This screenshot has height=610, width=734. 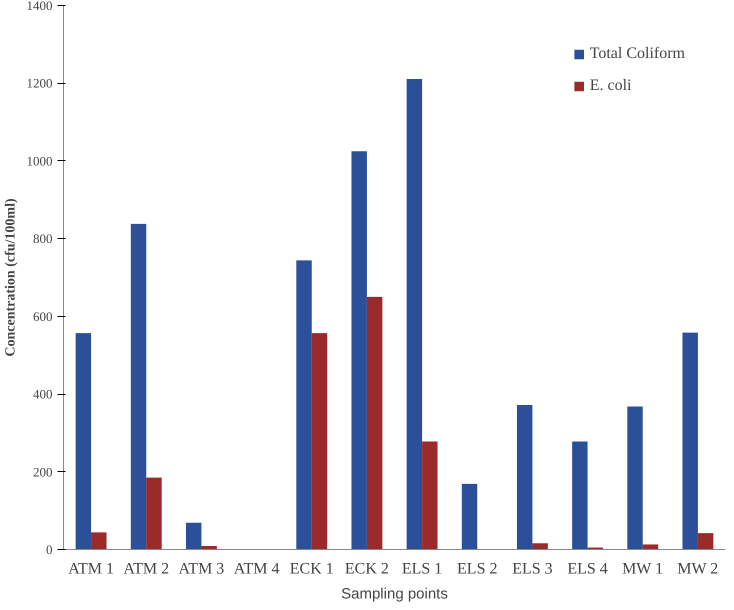 I want to click on x-tick-label: ECK 2, so click(x=366, y=569).